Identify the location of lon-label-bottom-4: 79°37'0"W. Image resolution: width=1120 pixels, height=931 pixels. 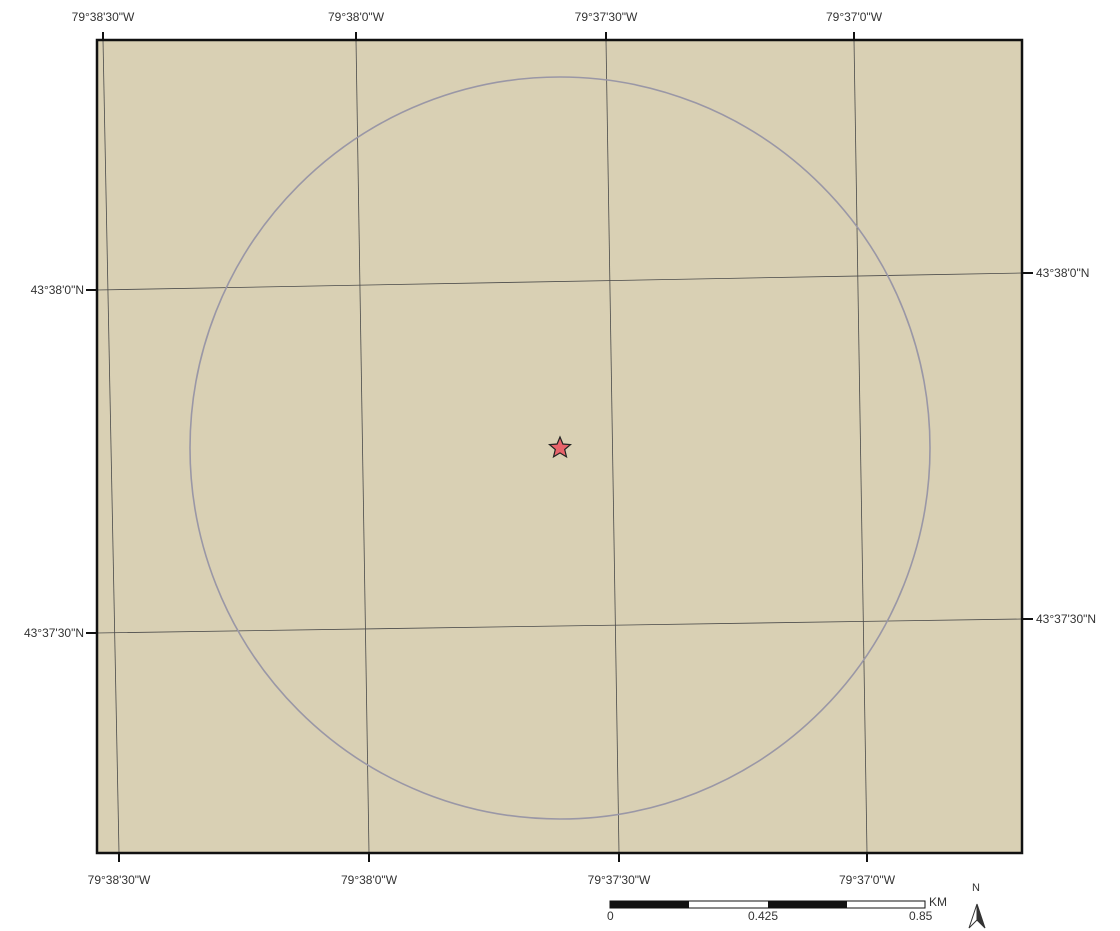
(867, 880).